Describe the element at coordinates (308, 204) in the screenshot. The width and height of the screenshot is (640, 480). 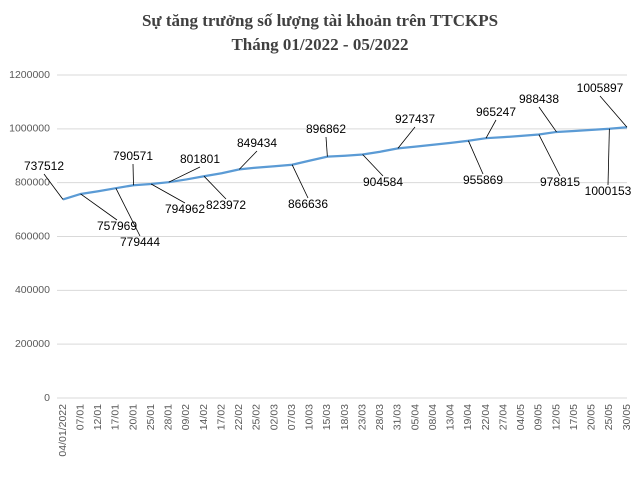
I see `data-label: 866636` at that location.